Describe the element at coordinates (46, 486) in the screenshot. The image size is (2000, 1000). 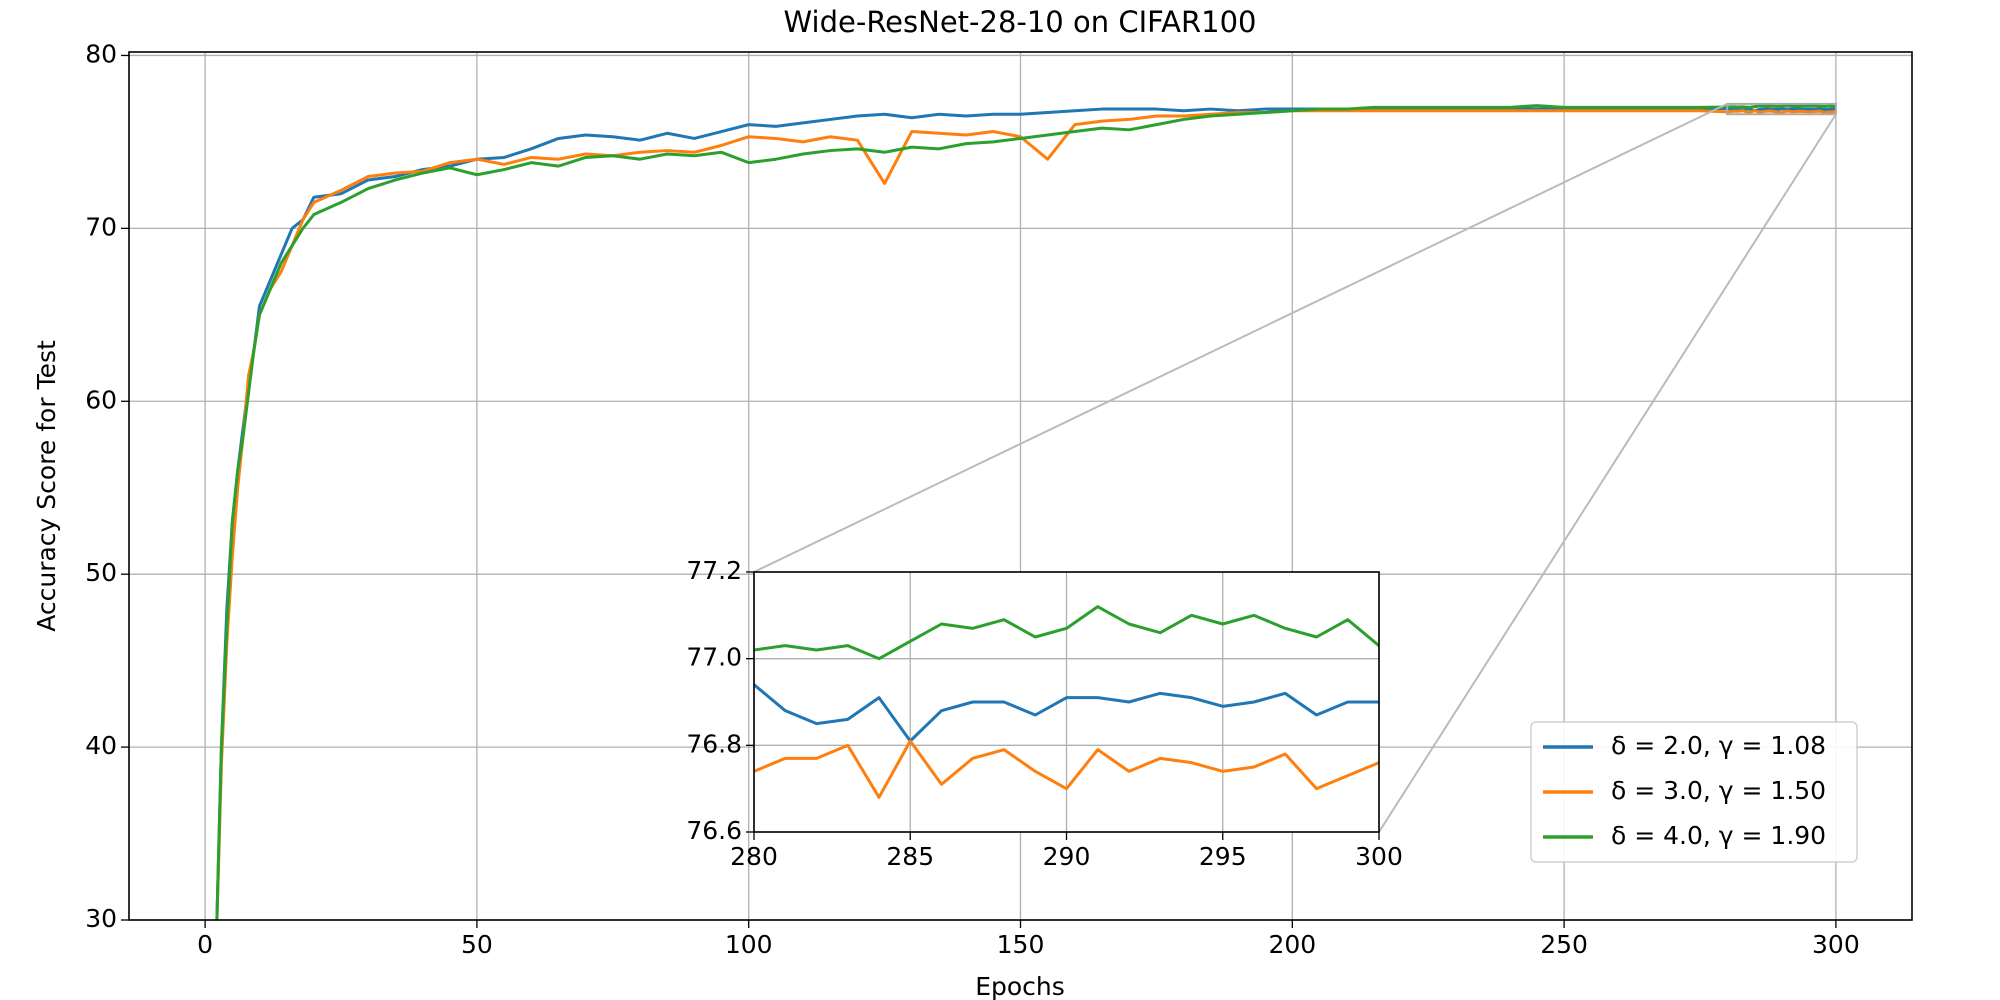
I see `y-axis-label: Accuracy Score for Test` at that location.